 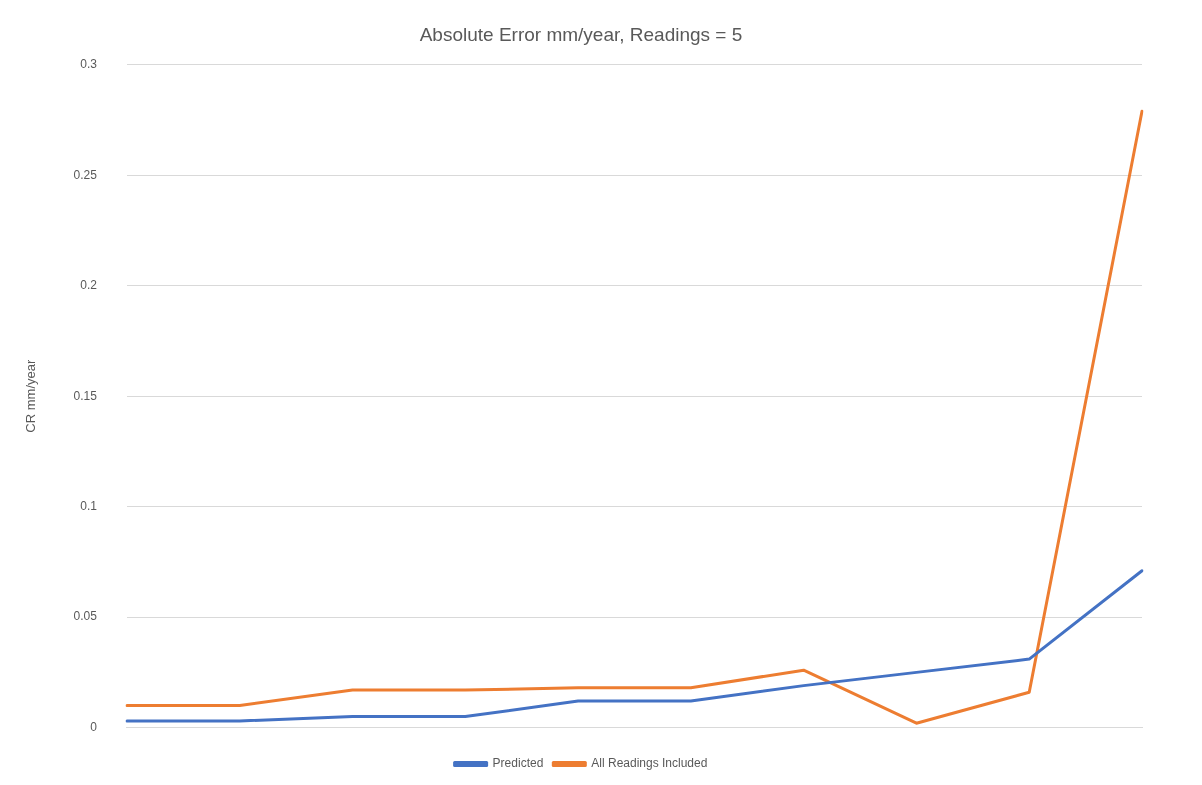 I want to click on y-tick-label: 0.05, so click(x=85, y=616).